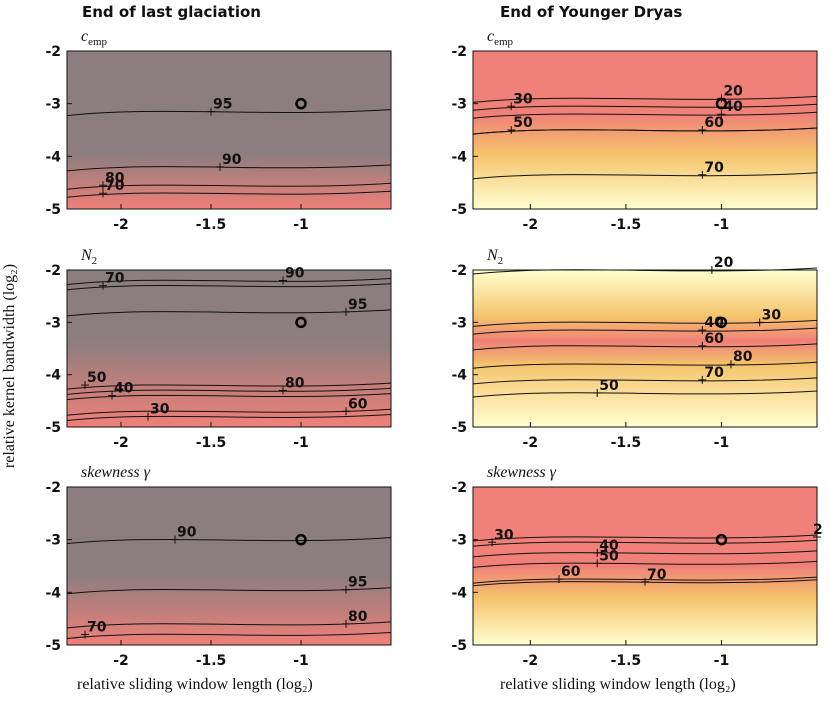 The width and height of the screenshot is (830, 704). I want to click on panel-title: N2, so click(88, 257).